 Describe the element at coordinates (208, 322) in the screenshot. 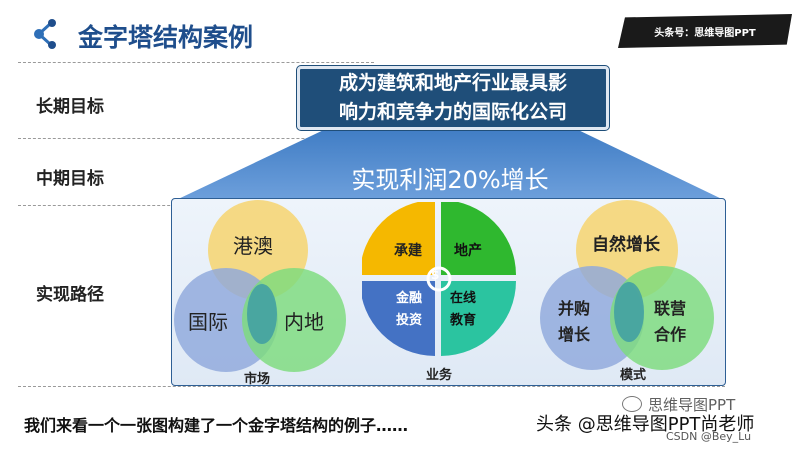

I see `market-international: 国际` at that location.